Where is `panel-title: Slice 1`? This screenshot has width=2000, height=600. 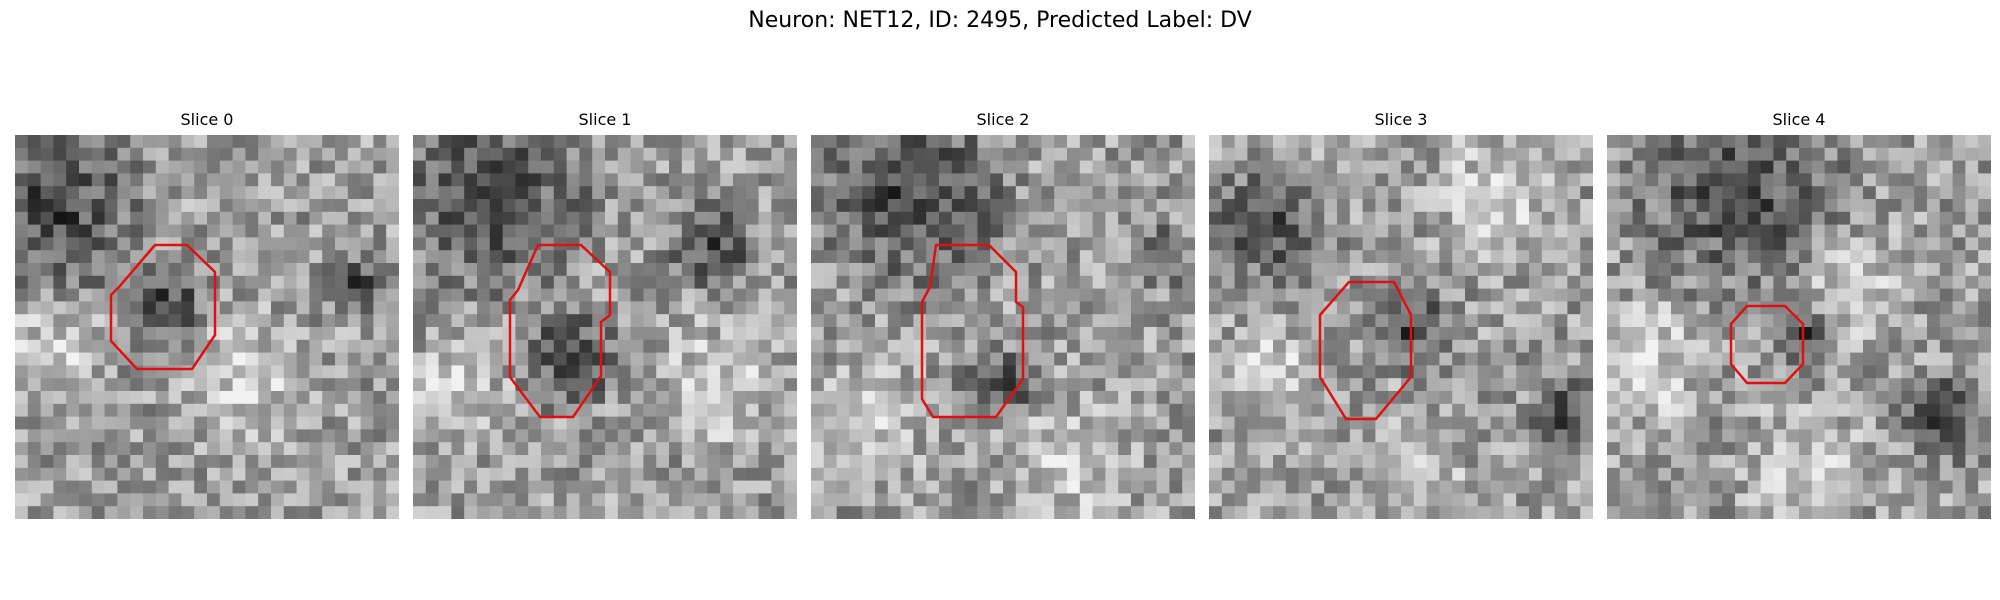 panel-title: Slice 1 is located at coordinates (605, 119).